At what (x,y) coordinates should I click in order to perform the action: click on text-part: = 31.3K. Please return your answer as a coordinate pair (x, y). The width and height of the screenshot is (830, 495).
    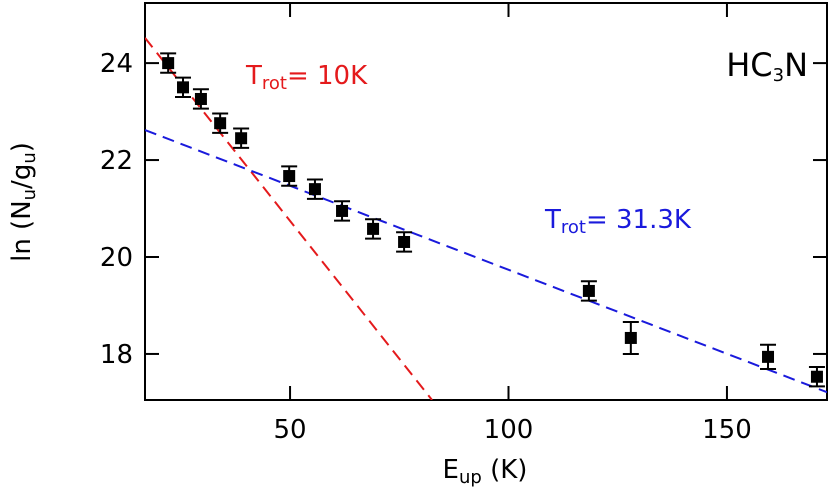
    Looking at the image, I should click on (639, 220).